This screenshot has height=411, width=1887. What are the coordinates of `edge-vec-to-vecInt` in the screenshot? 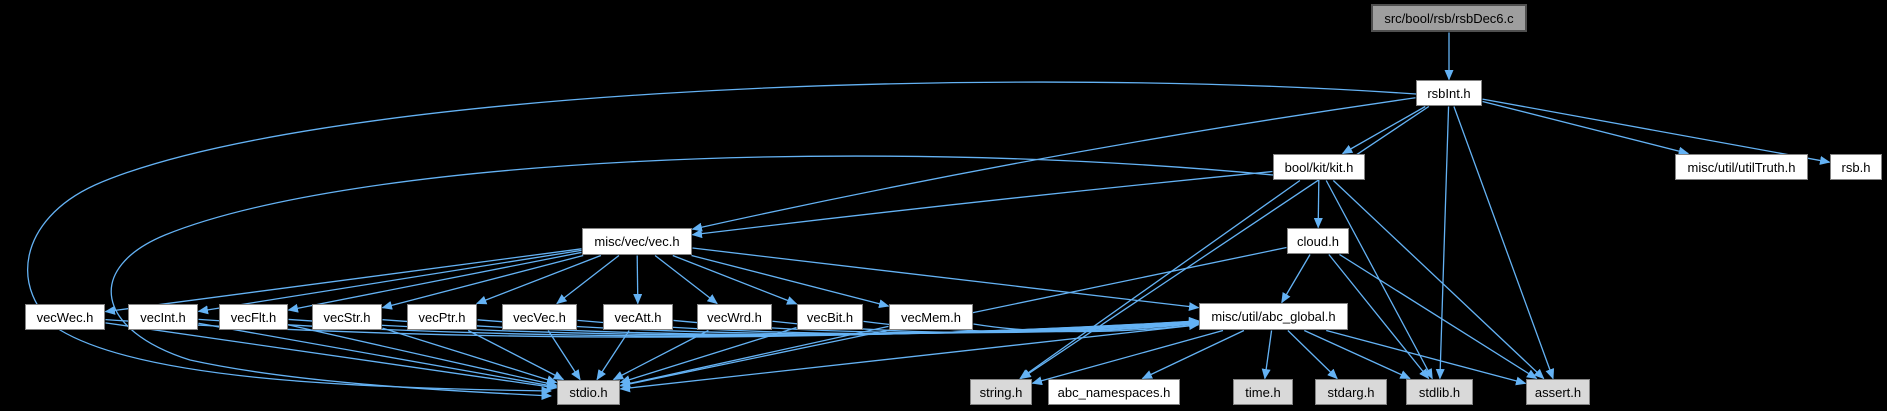 It's located at (389, 282).